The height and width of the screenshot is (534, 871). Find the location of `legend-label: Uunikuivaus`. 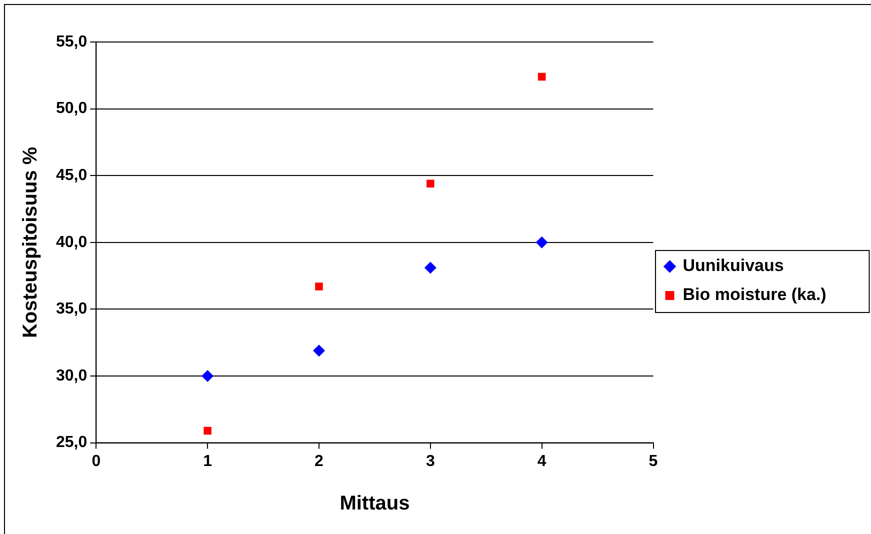

legend-label: Uunikuivaus is located at coordinates (752, 266).